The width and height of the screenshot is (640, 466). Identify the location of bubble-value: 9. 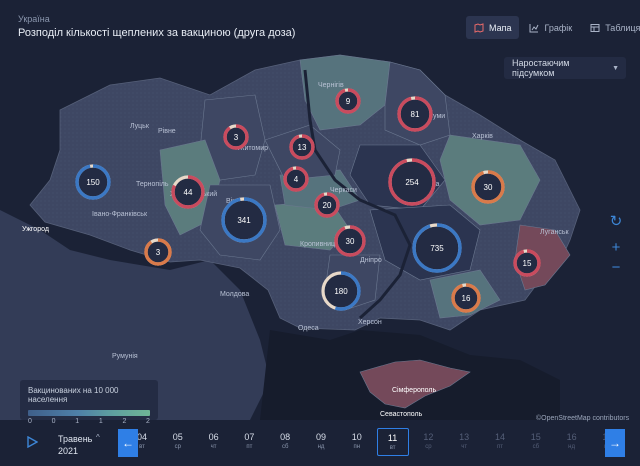
(348, 101).